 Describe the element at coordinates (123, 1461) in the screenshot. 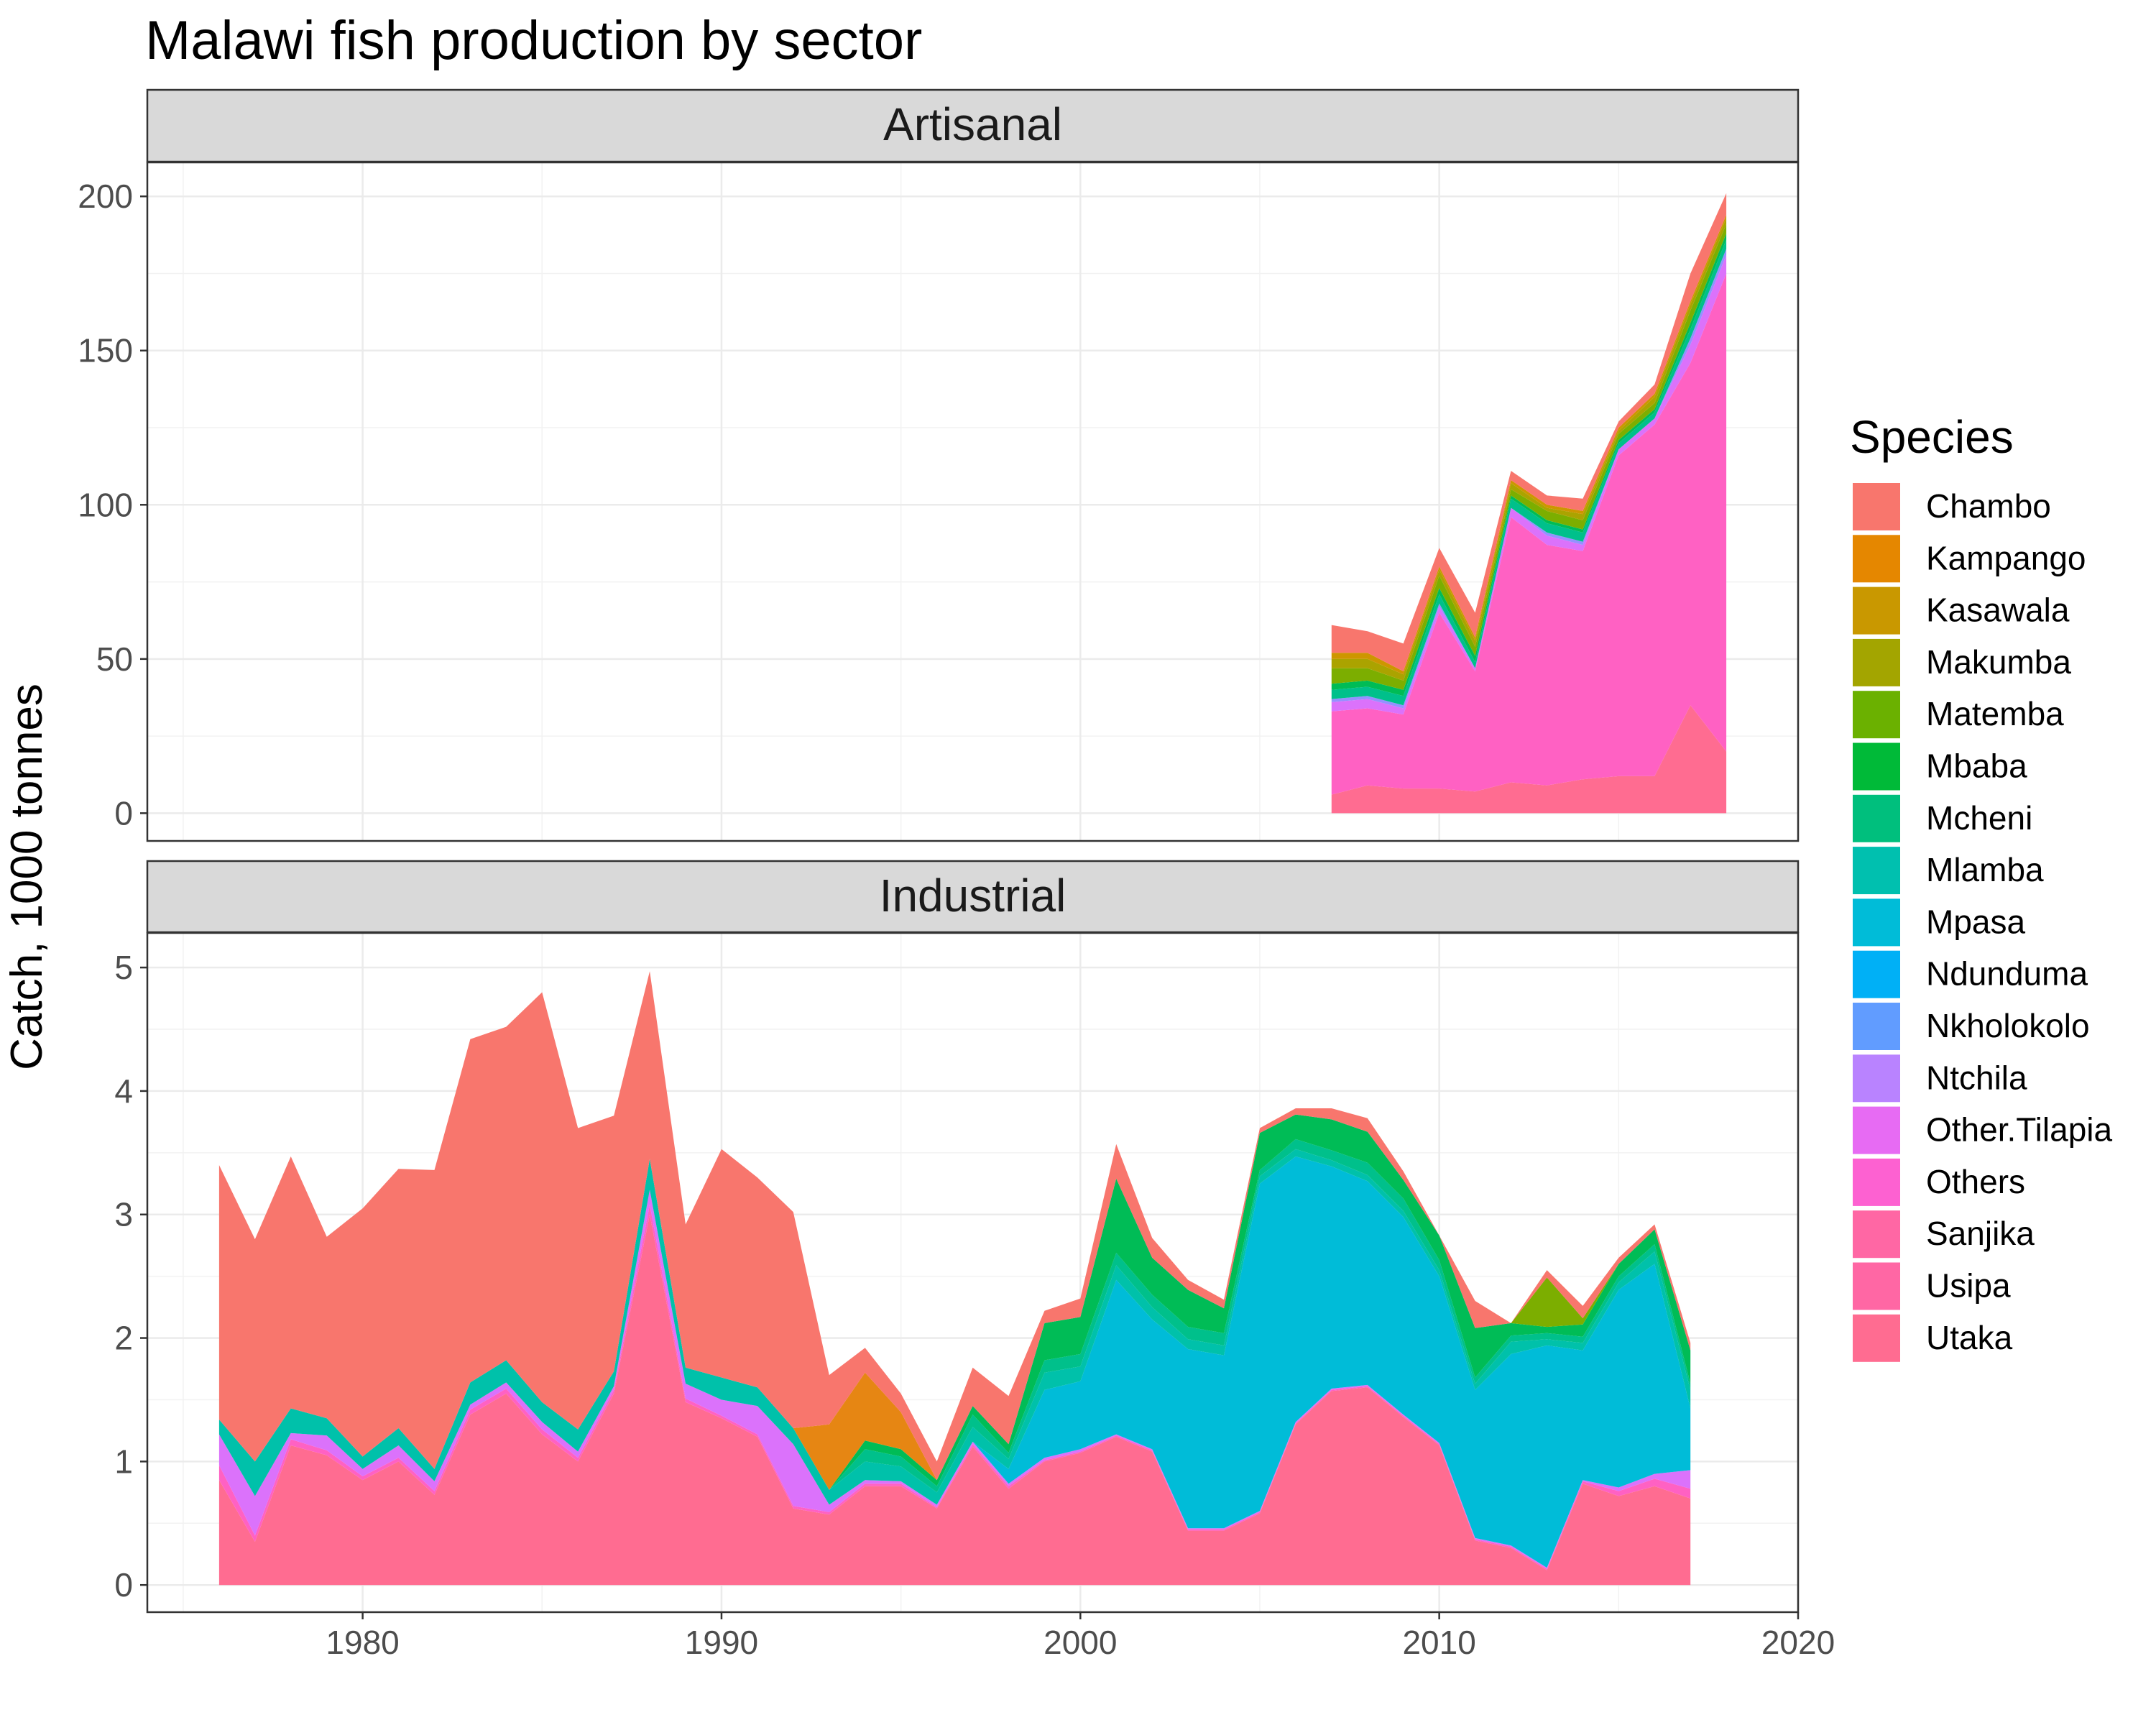

I see `y-tick-label: 1` at that location.